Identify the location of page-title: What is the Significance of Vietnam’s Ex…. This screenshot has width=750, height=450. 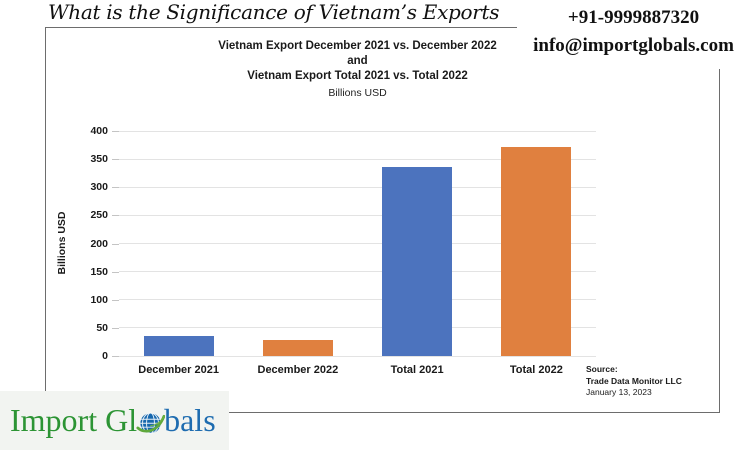
(274, 12).